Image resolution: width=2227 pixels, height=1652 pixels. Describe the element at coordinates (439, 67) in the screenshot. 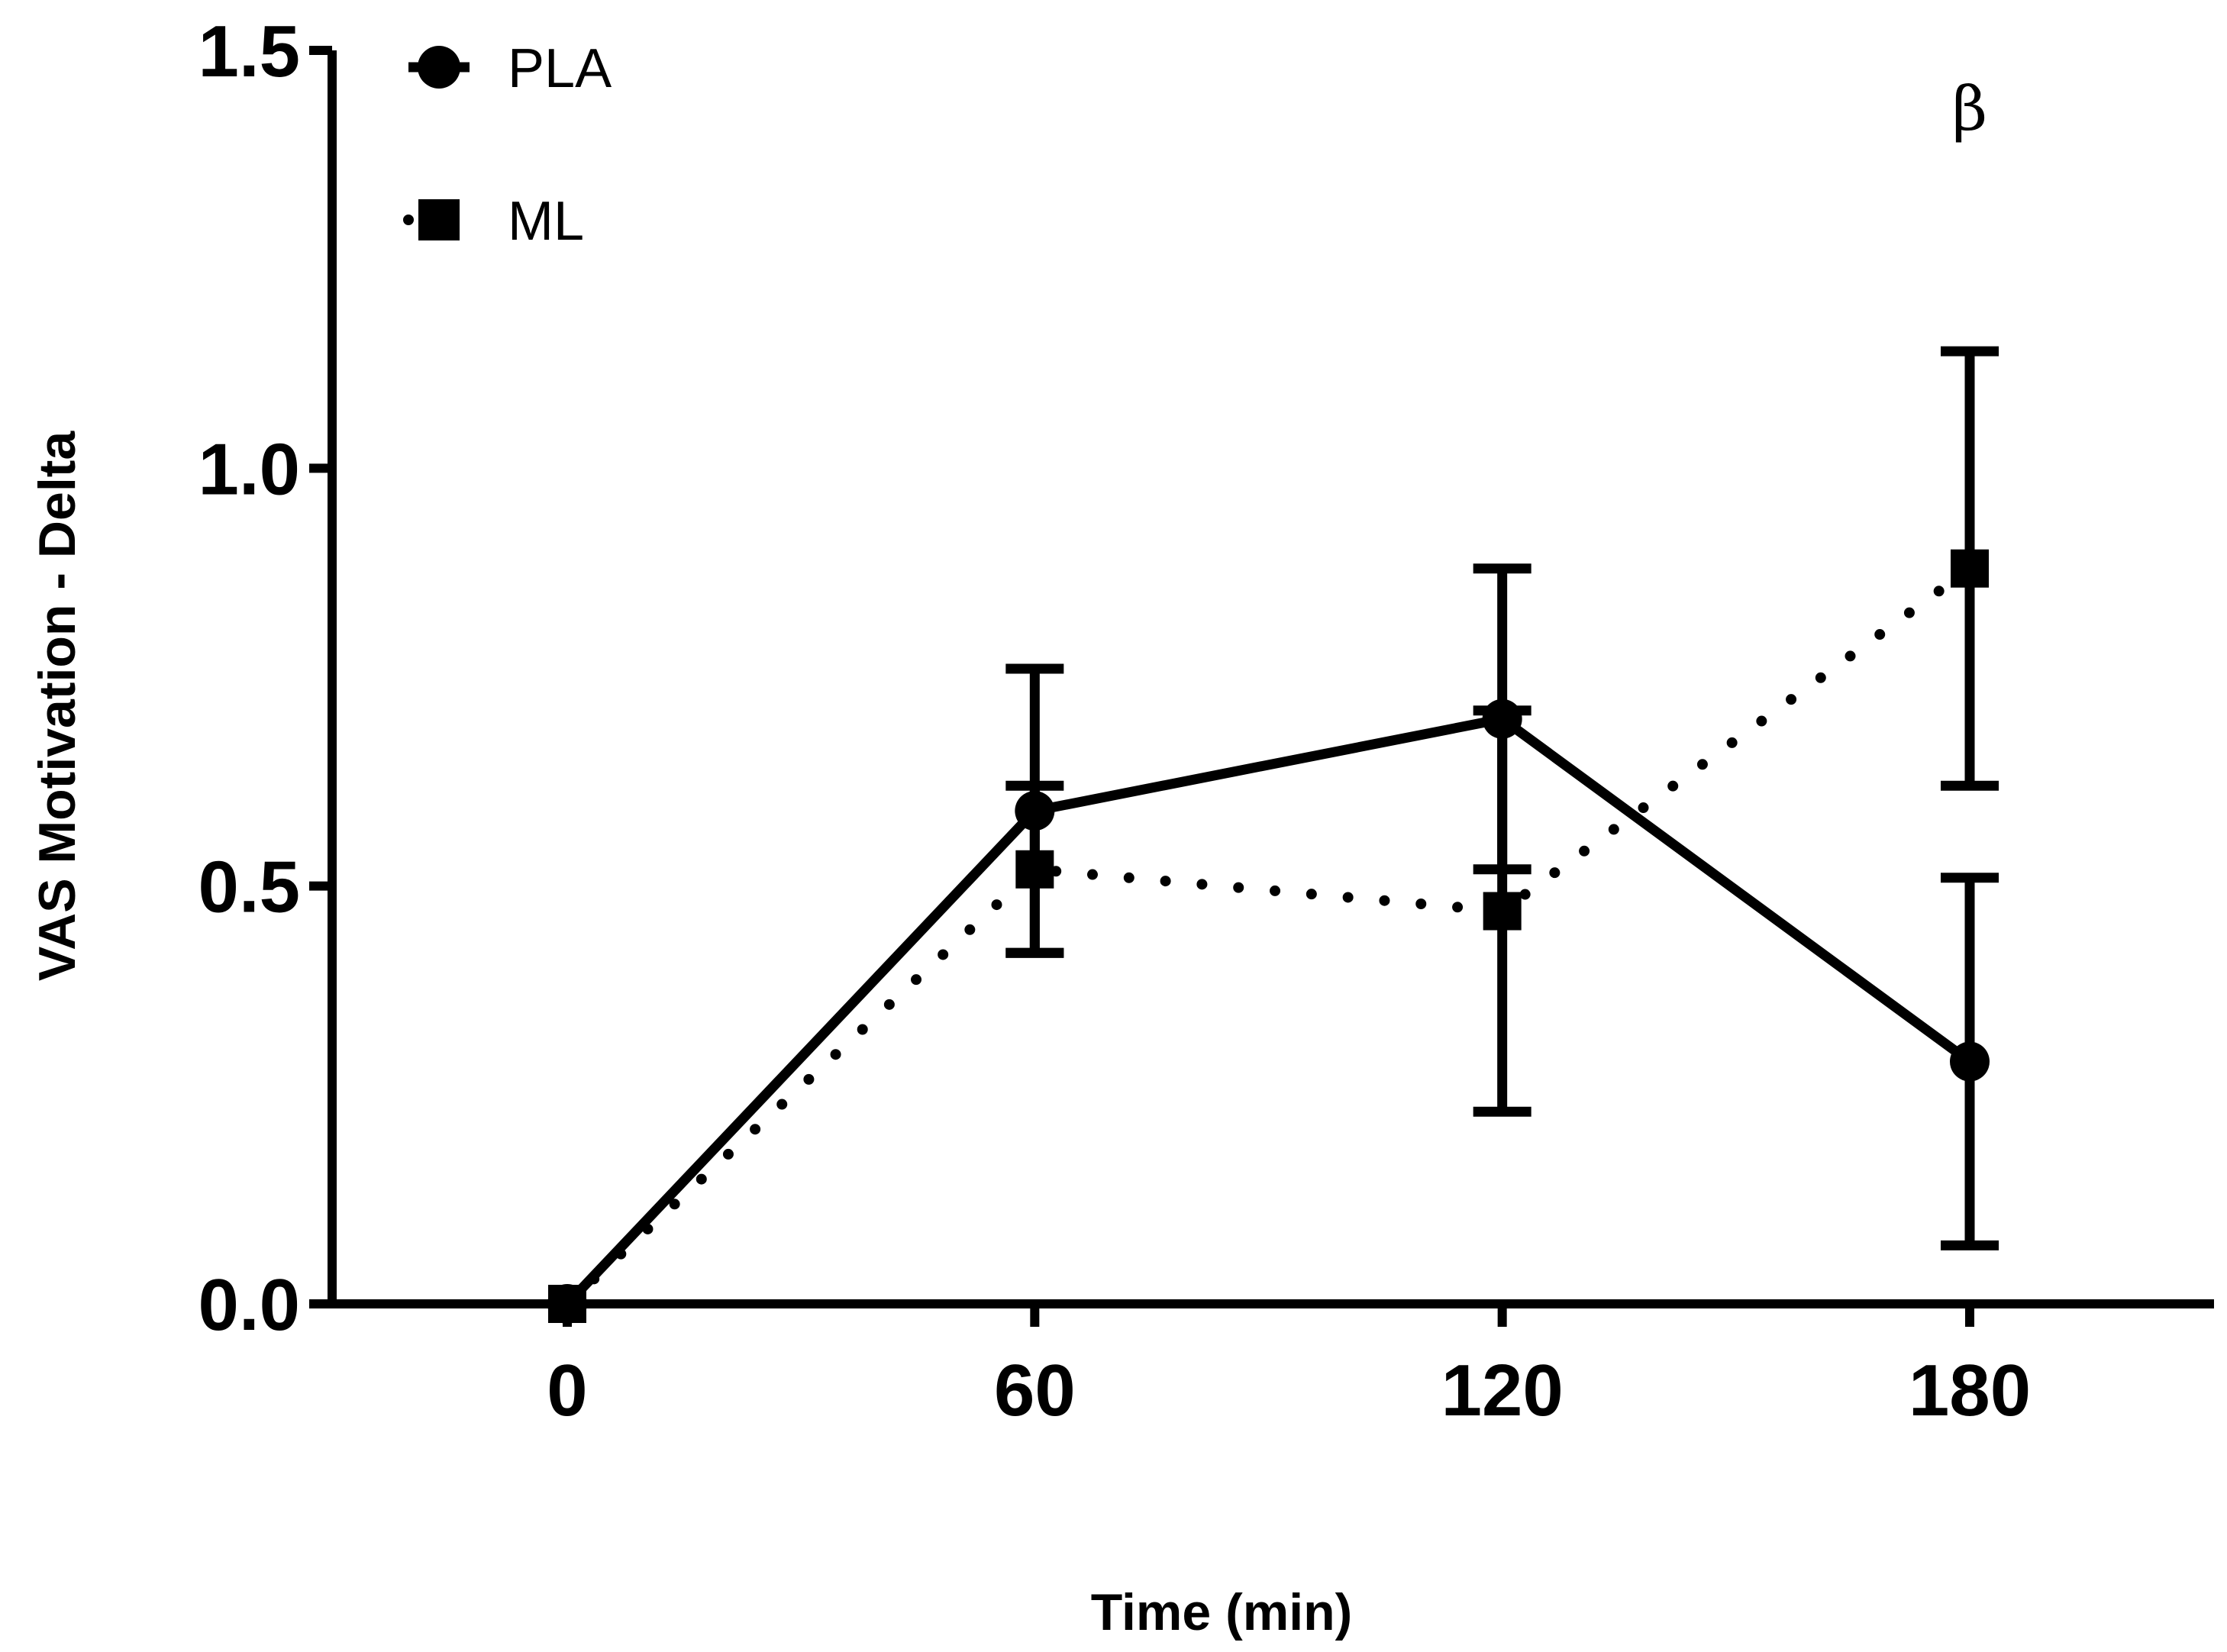

I see `legend-marker-pla` at that location.